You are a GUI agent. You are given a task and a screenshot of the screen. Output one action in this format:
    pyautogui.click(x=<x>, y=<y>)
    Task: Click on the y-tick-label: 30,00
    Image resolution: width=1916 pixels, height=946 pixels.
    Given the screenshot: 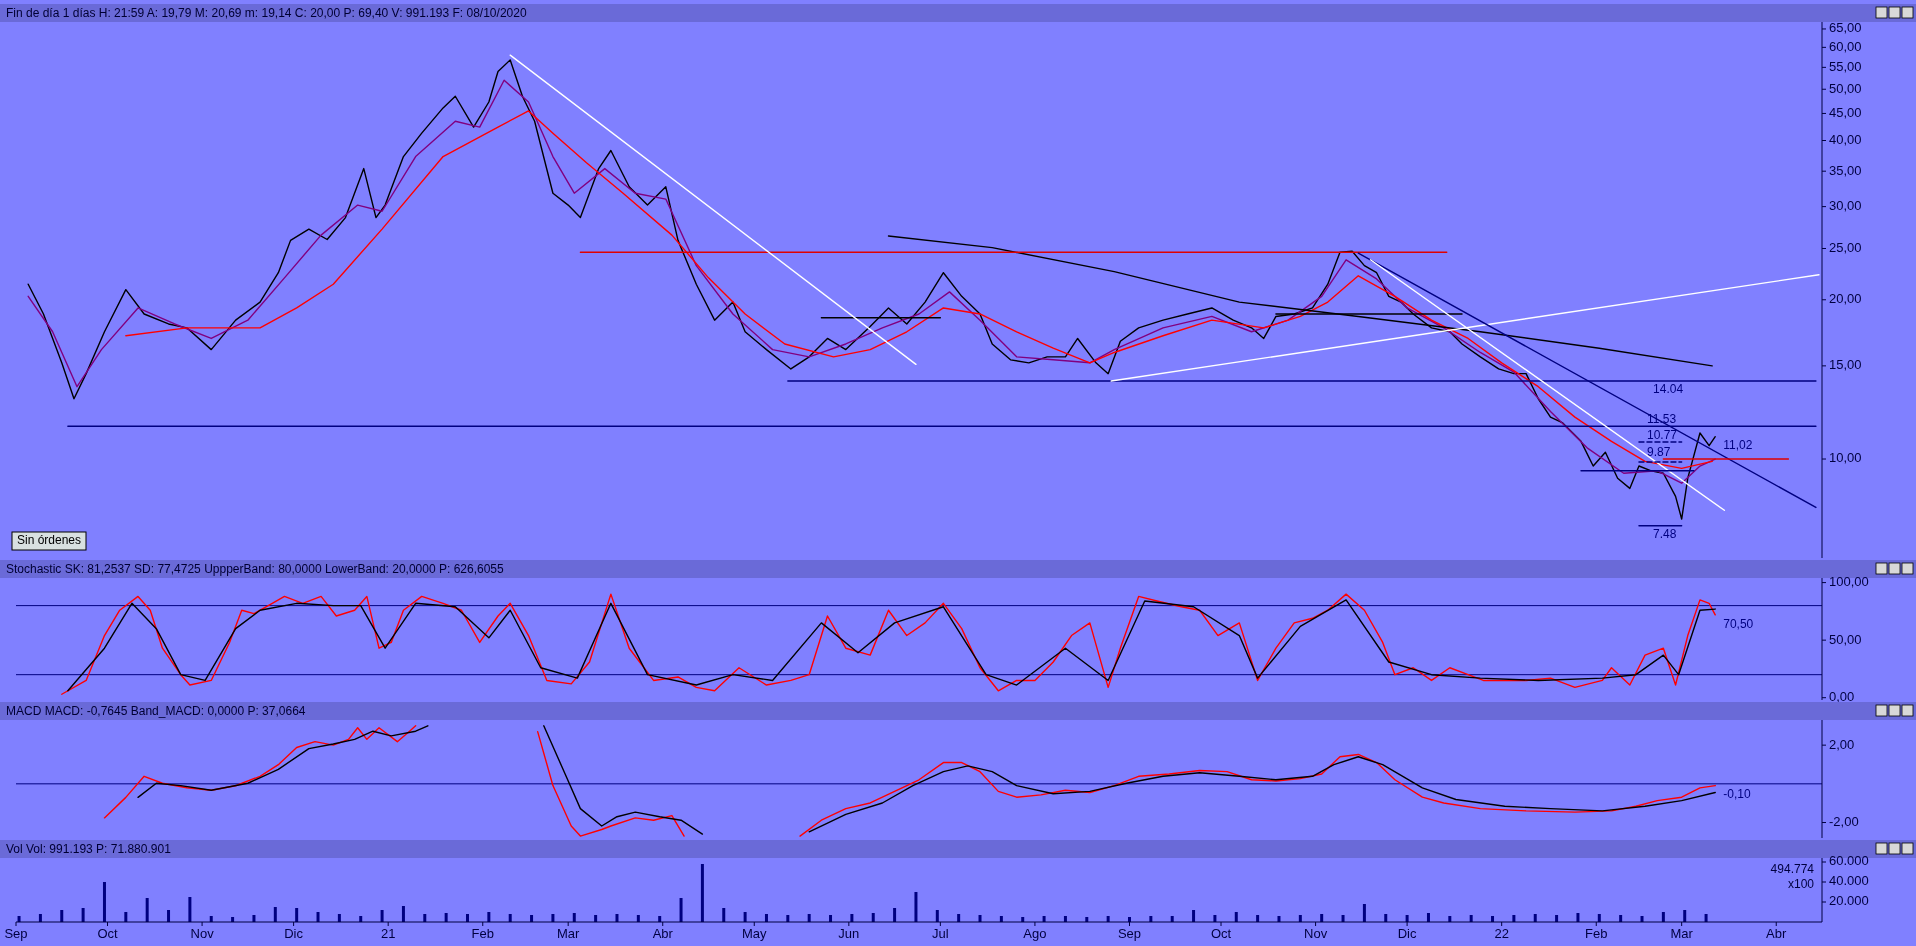 What is the action you would take?
    pyautogui.click(x=1845, y=206)
    